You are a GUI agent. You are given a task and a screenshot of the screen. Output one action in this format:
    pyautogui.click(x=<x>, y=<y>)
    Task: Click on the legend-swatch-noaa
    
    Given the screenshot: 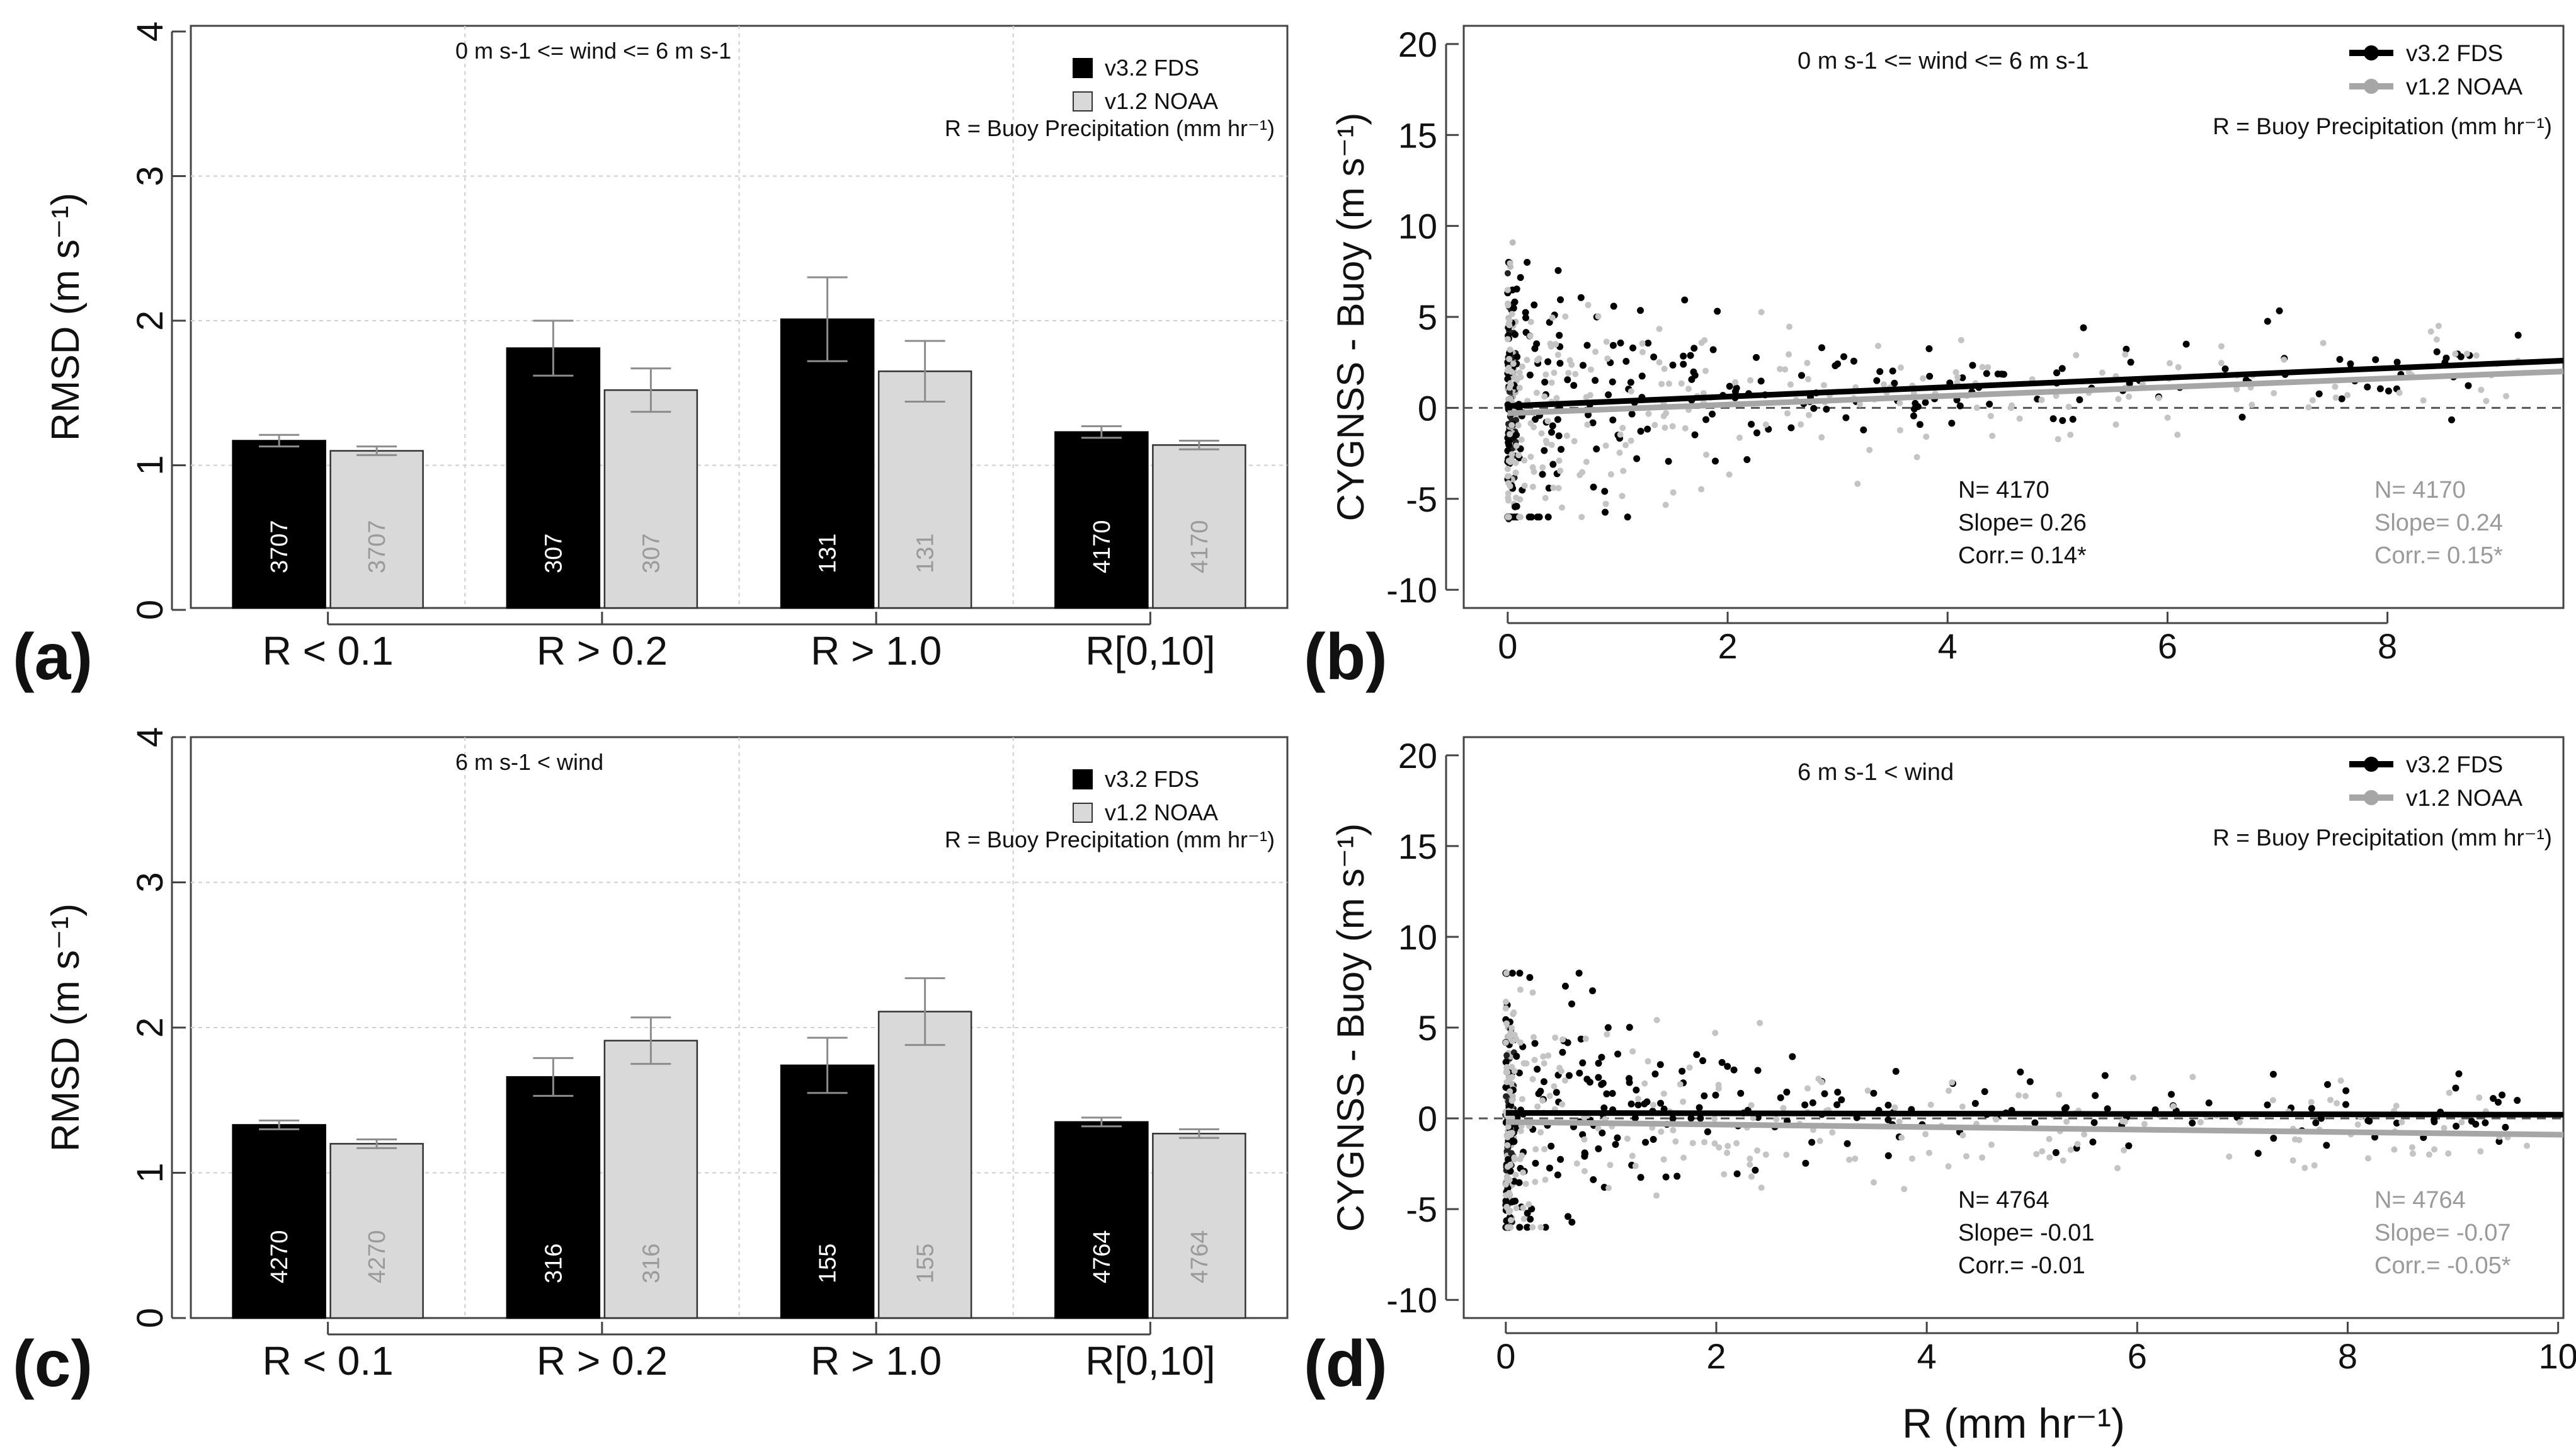 What is the action you would take?
    pyautogui.click(x=1083, y=813)
    